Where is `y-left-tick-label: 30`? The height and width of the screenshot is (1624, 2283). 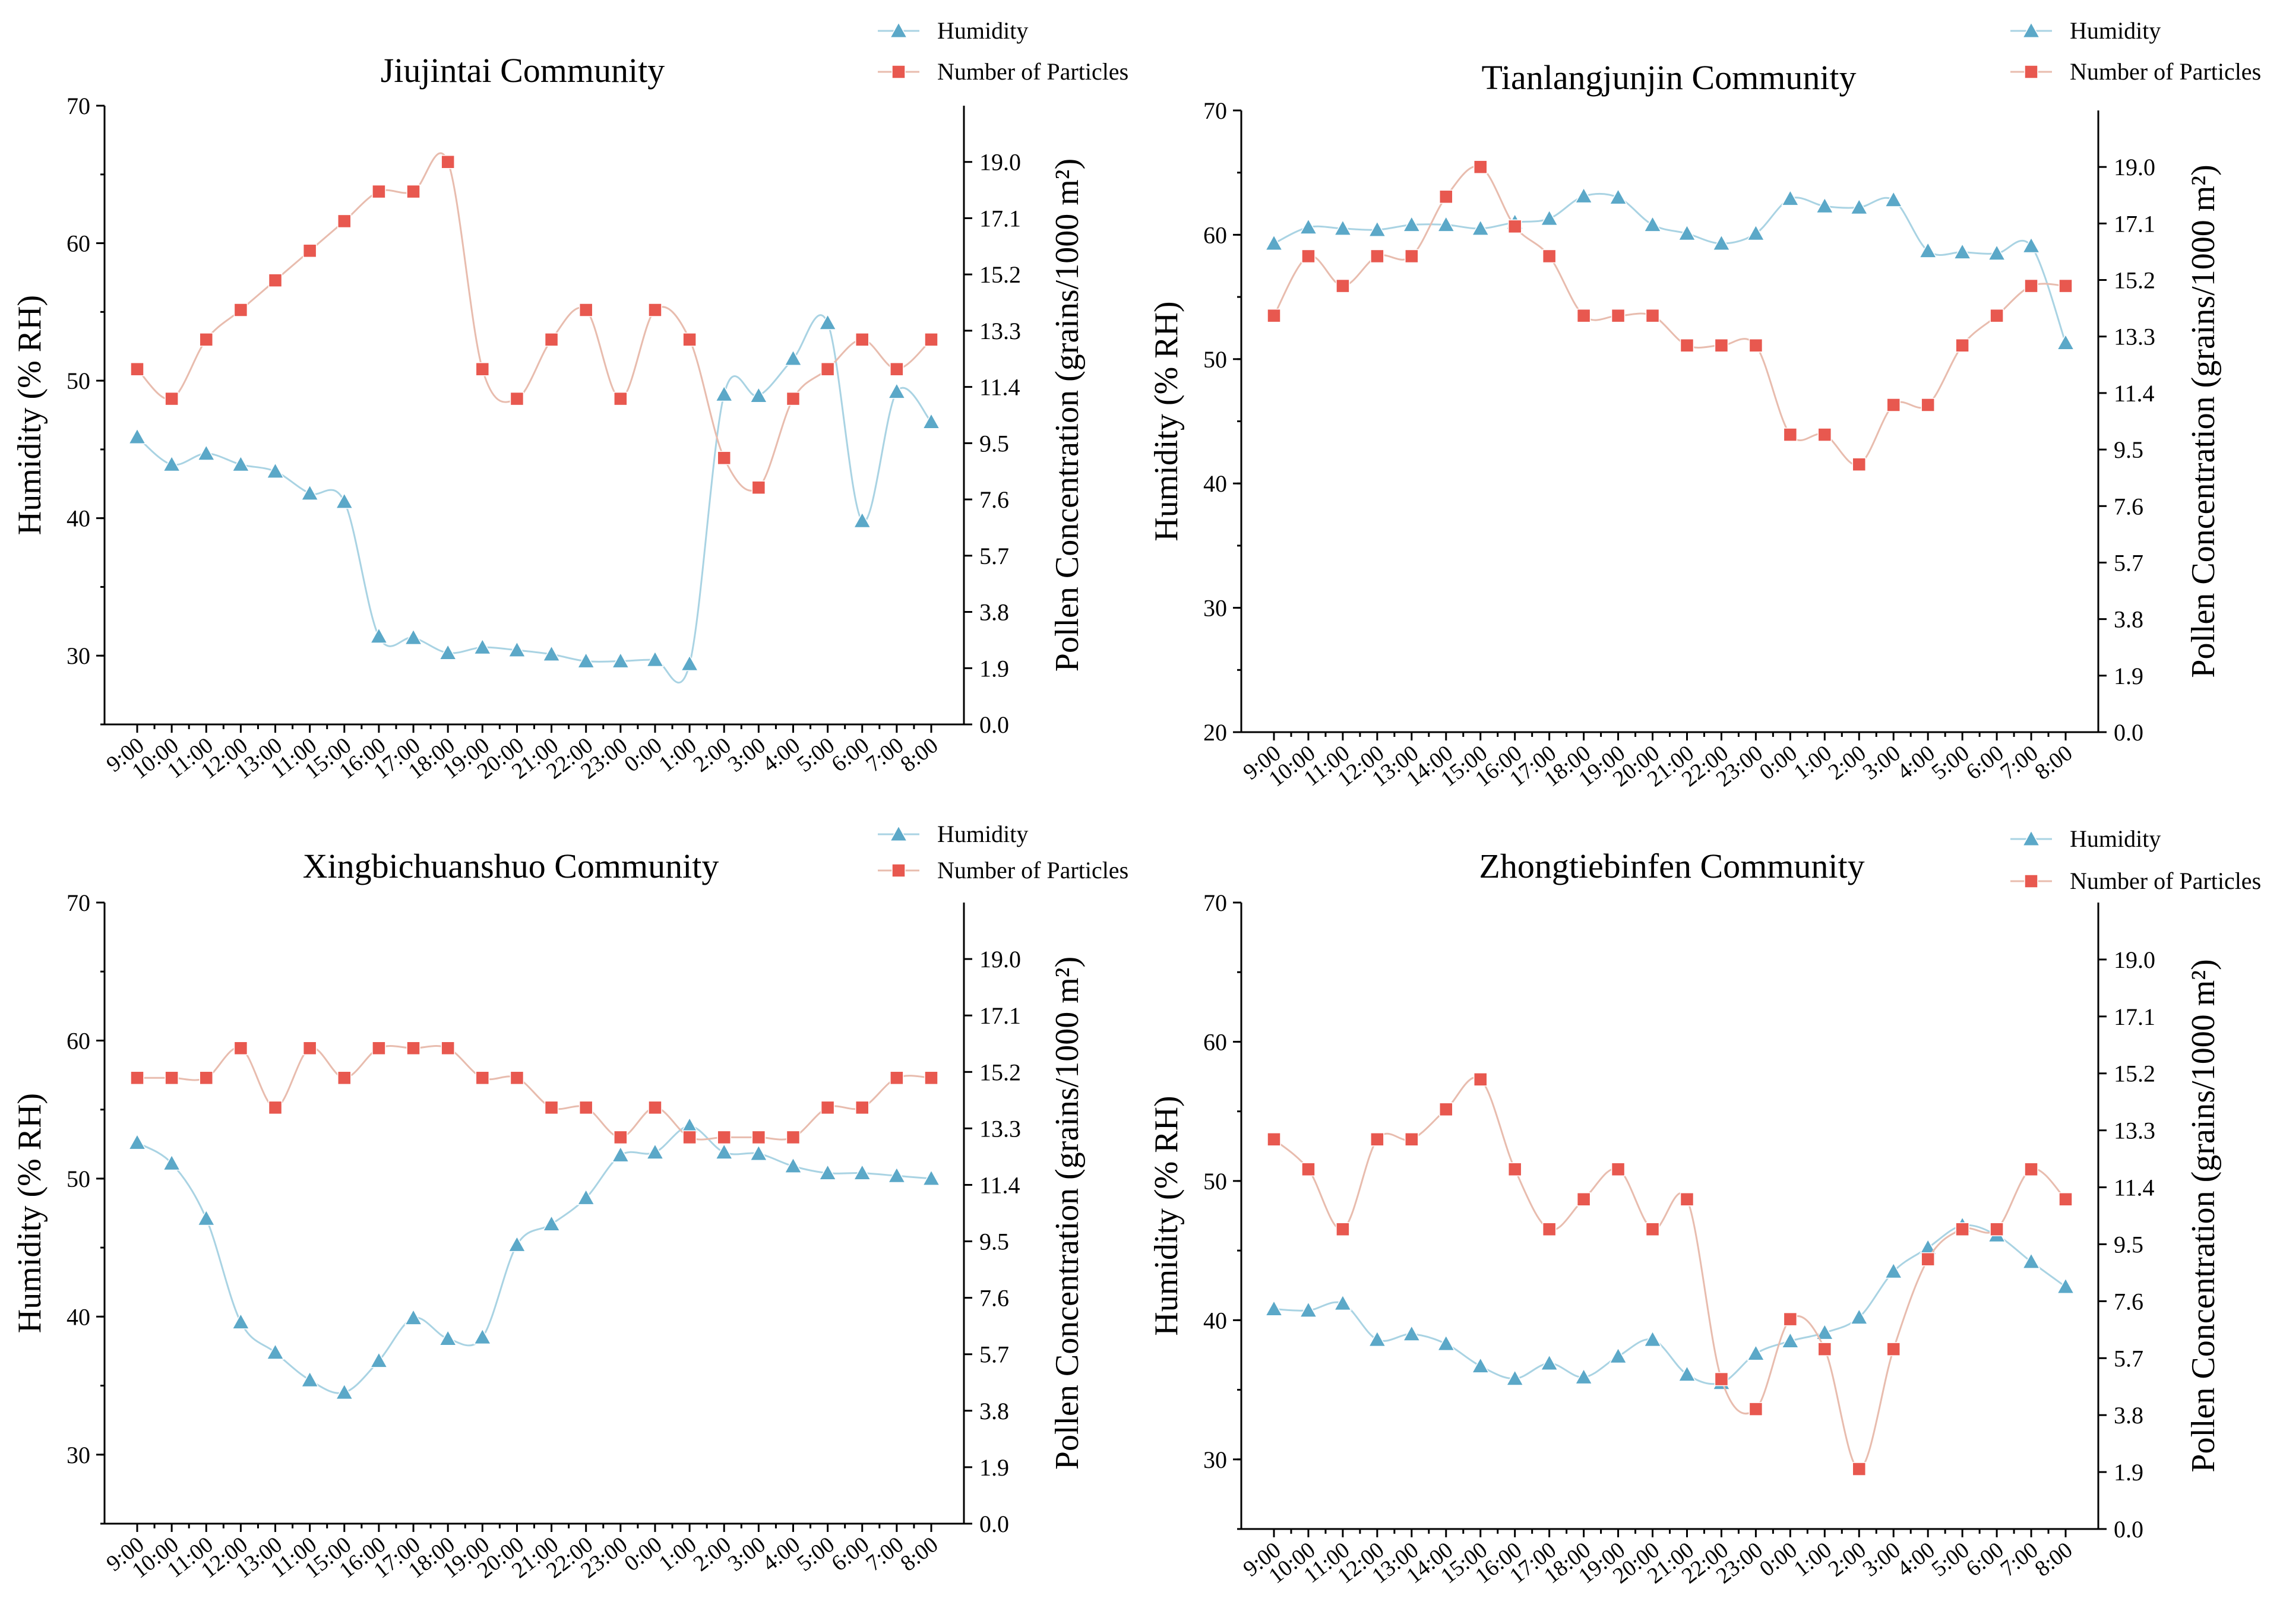
y-left-tick-label: 30 is located at coordinates (78, 1455).